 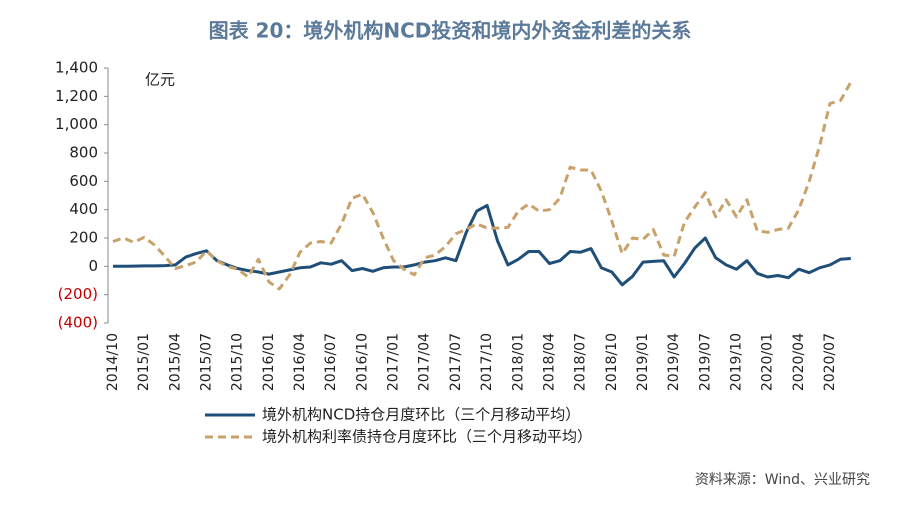 What do you see at coordinates (78, 323) in the screenshot?
I see `y-tick-label: (400)` at bounding box center [78, 323].